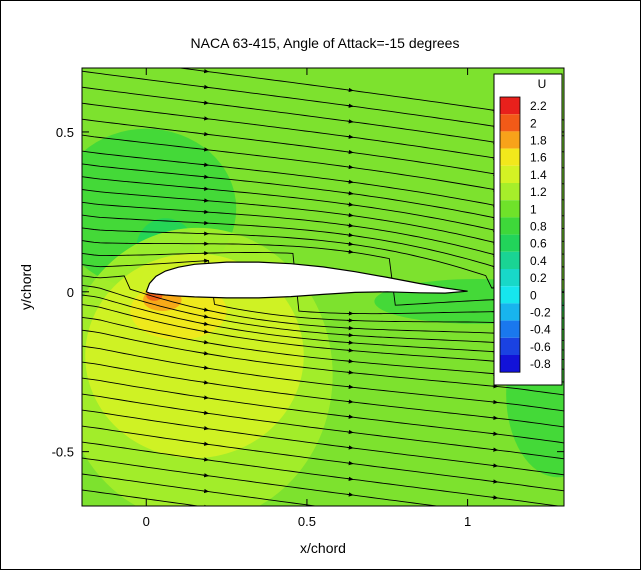 The image size is (641, 574). What do you see at coordinates (26, 287) in the screenshot?
I see `y-axis-label: y/chord` at bounding box center [26, 287].